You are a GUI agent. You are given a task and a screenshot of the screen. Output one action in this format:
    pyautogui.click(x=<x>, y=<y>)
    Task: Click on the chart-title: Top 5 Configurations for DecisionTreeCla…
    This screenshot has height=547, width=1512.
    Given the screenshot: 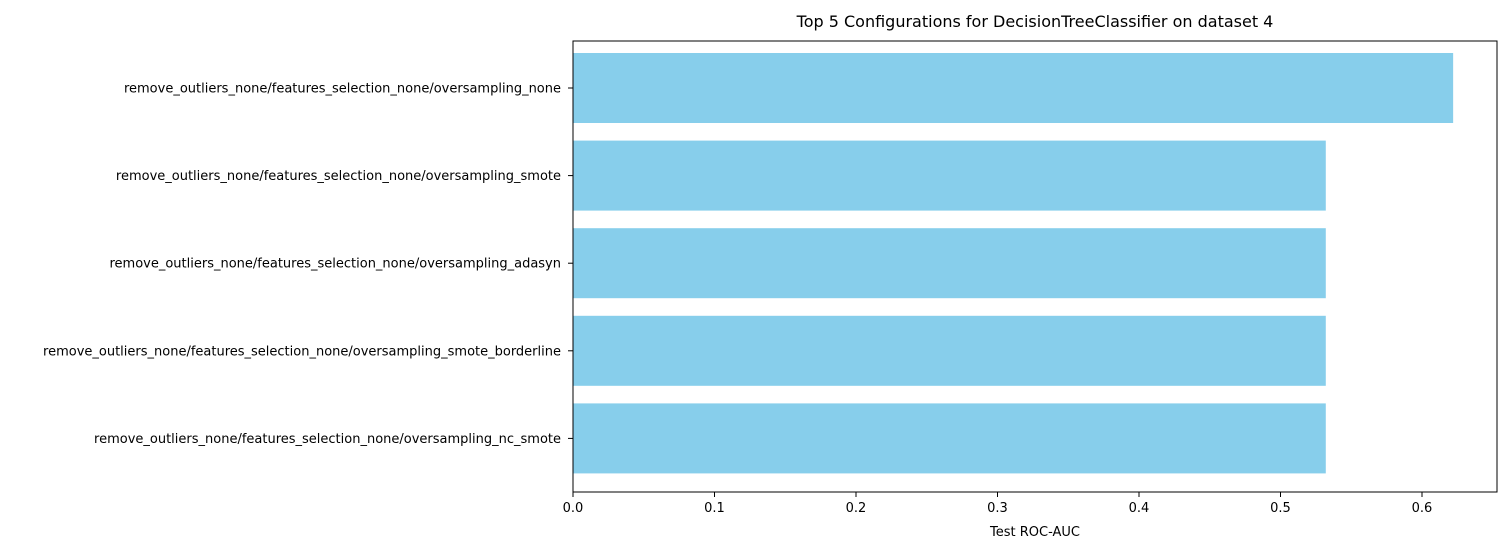 What is the action you would take?
    pyautogui.click(x=1035, y=21)
    